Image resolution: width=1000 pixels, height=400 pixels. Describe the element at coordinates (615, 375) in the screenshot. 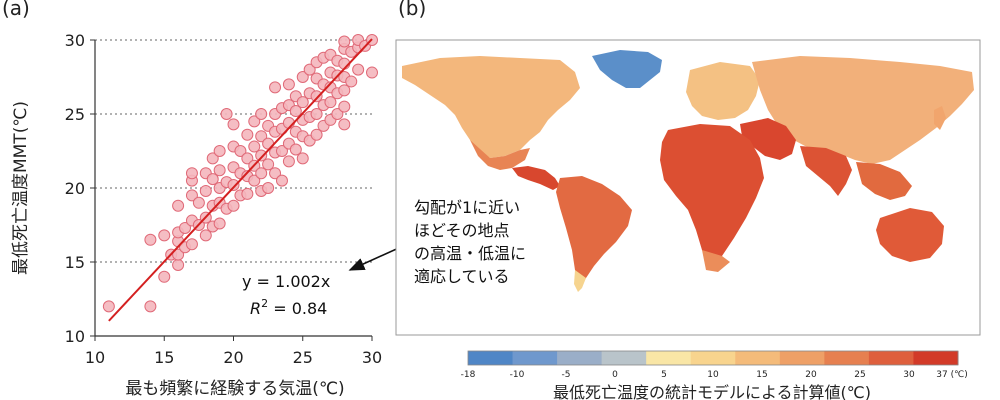

I see `colorbar-tick-label: 0` at that location.